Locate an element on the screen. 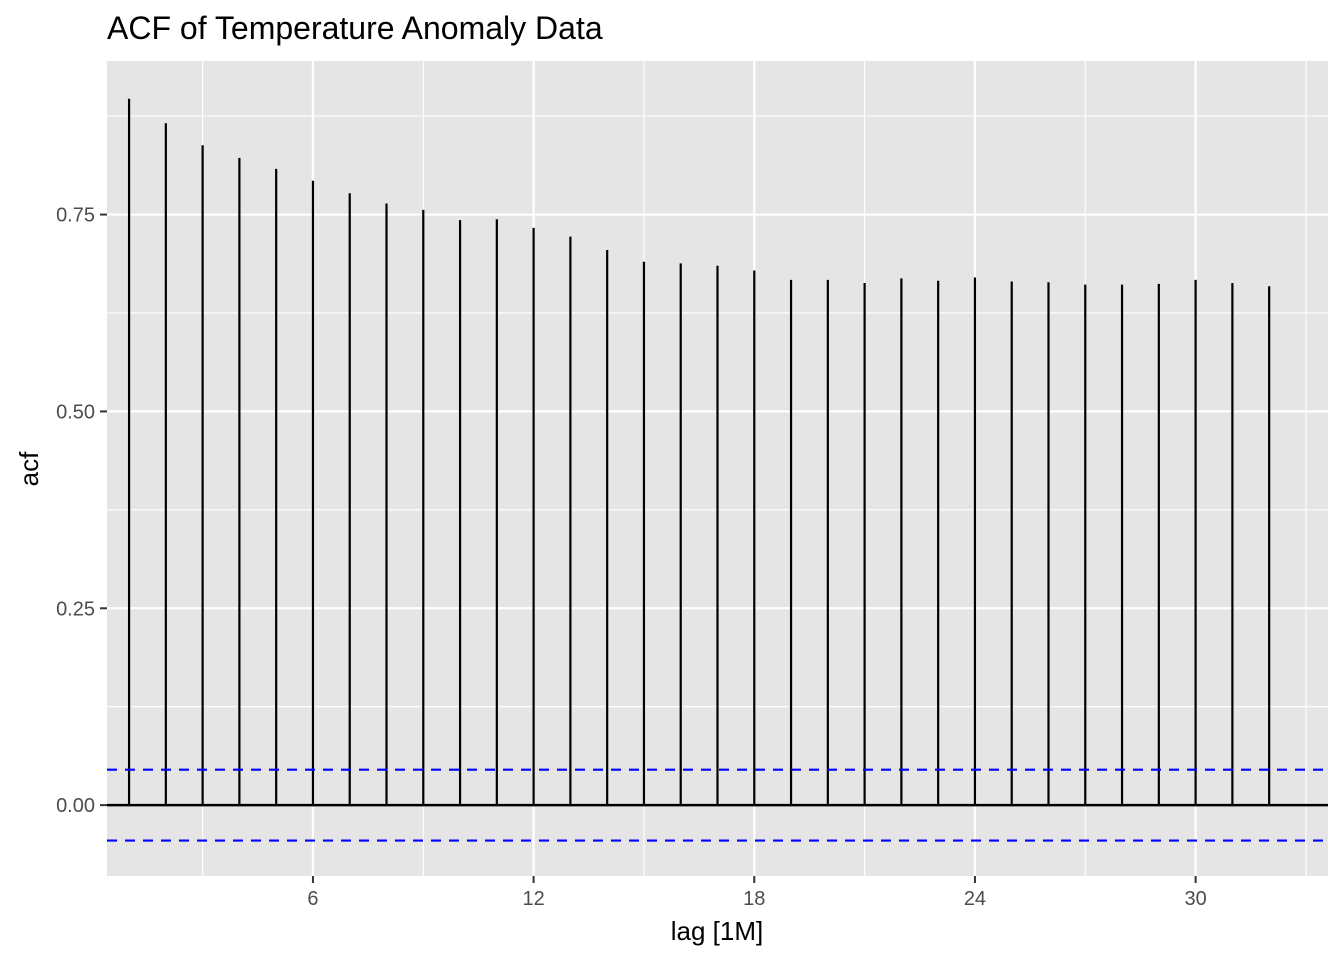  y-axis-title: acf is located at coordinates (29, 468).